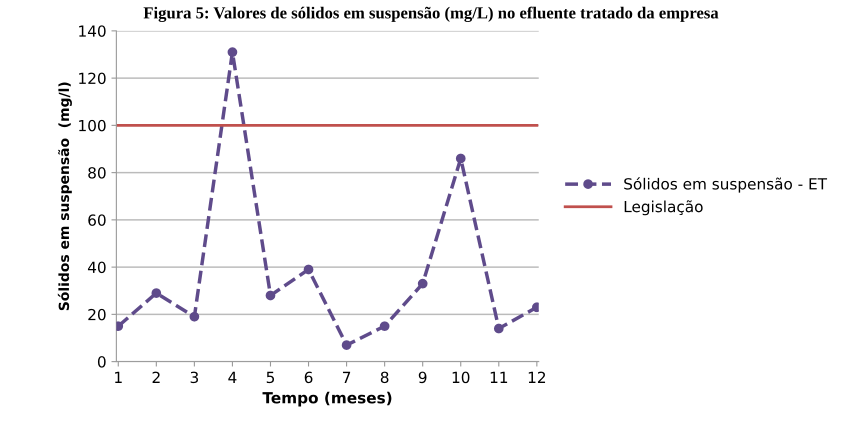 The width and height of the screenshot is (862, 441). Describe the element at coordinates (308, 378) in the screenshot. I see `x-tick-label: 6` at that location.